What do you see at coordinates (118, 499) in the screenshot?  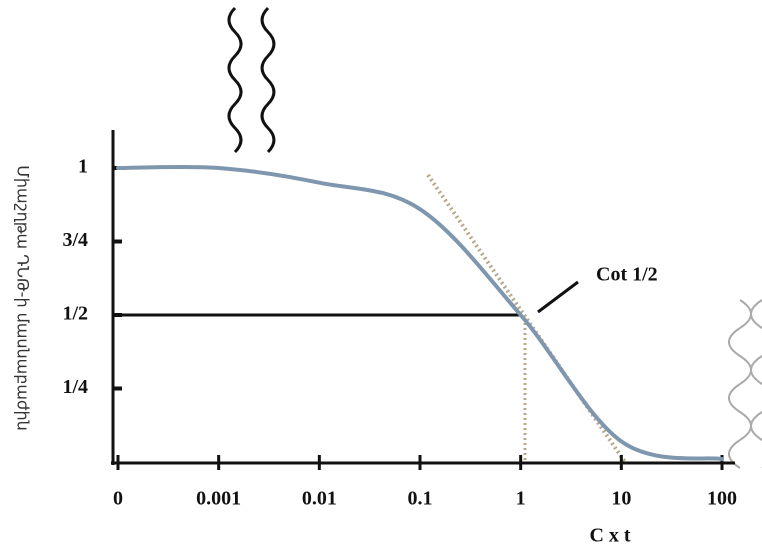 I see `x-tick-label: 0` at bounding box center [118, 499].